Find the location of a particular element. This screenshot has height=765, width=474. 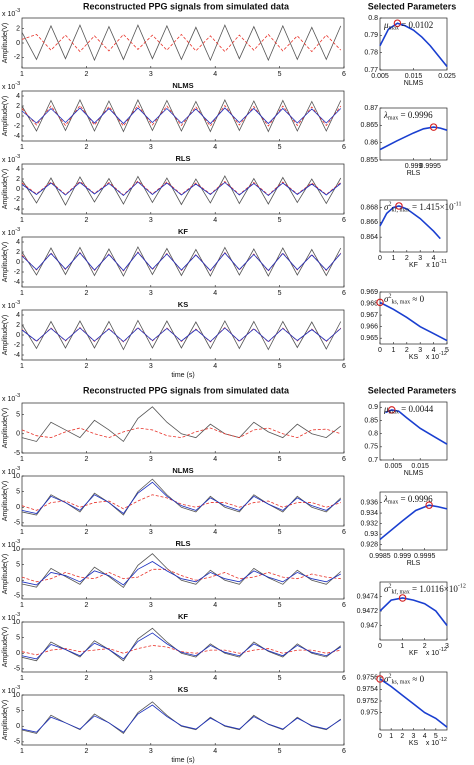

multiplier-exp: -3 is located at coordinates (17, 11).